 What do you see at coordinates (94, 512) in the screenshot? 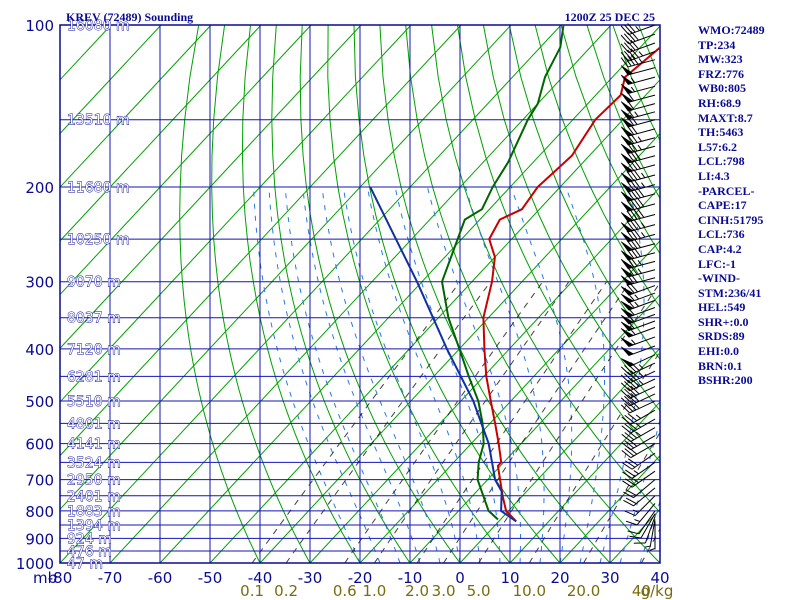
I see `height-label: 1883 m` at bounding box center [94, 512].